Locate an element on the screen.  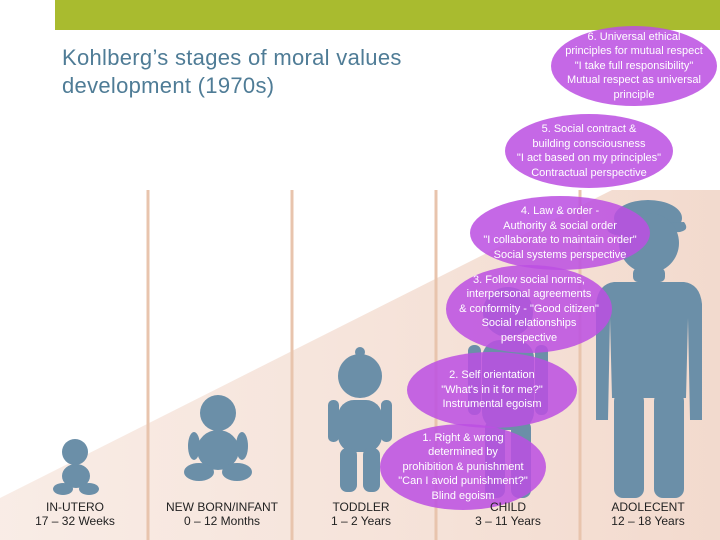
age-label-toddler: TODDLER 1 – 2 Years is located at coordinates (361, 514).